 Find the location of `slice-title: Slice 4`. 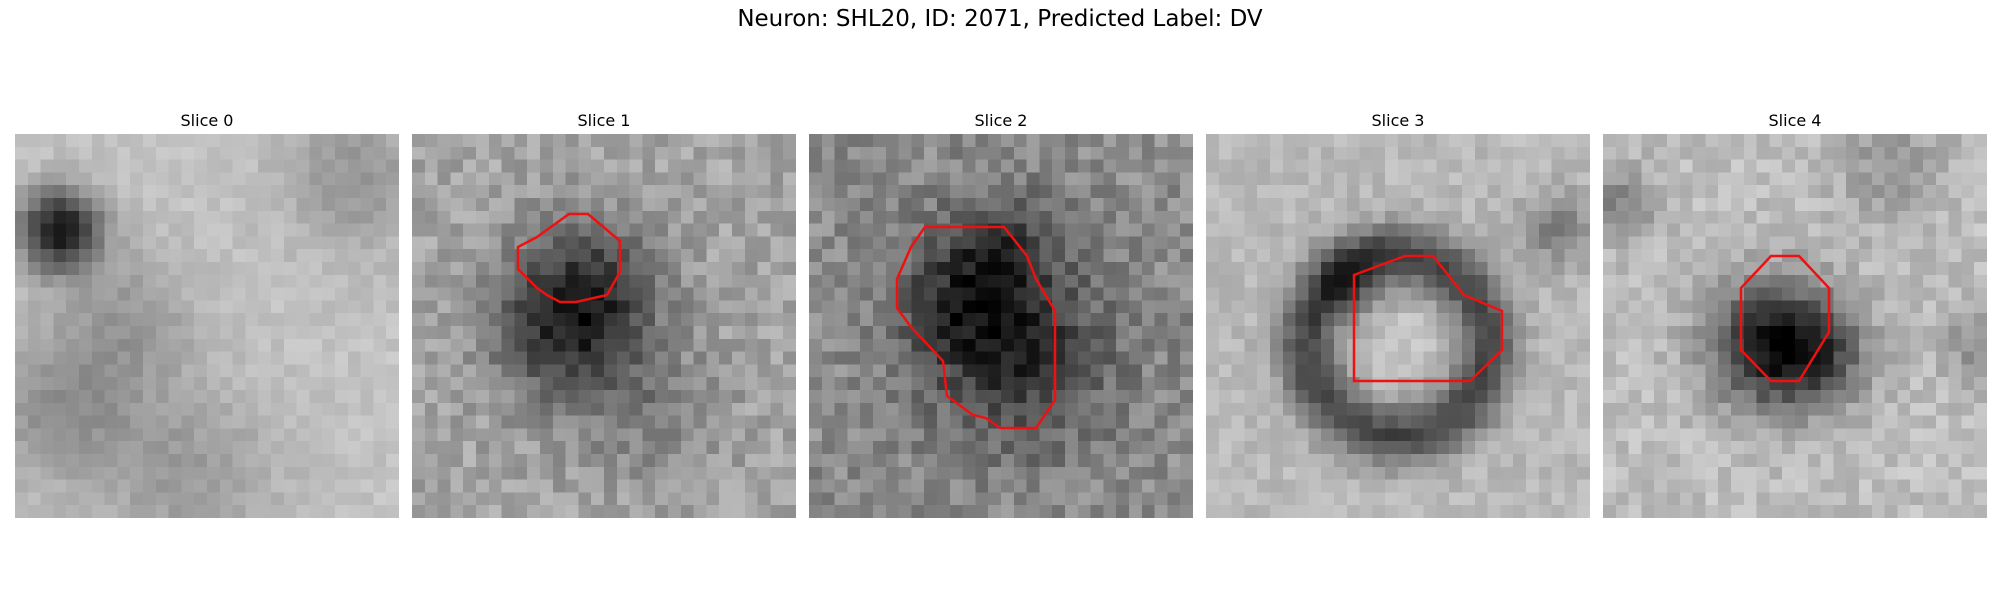

slice-title: Slice 4 is located at coordinates (1795, 120).